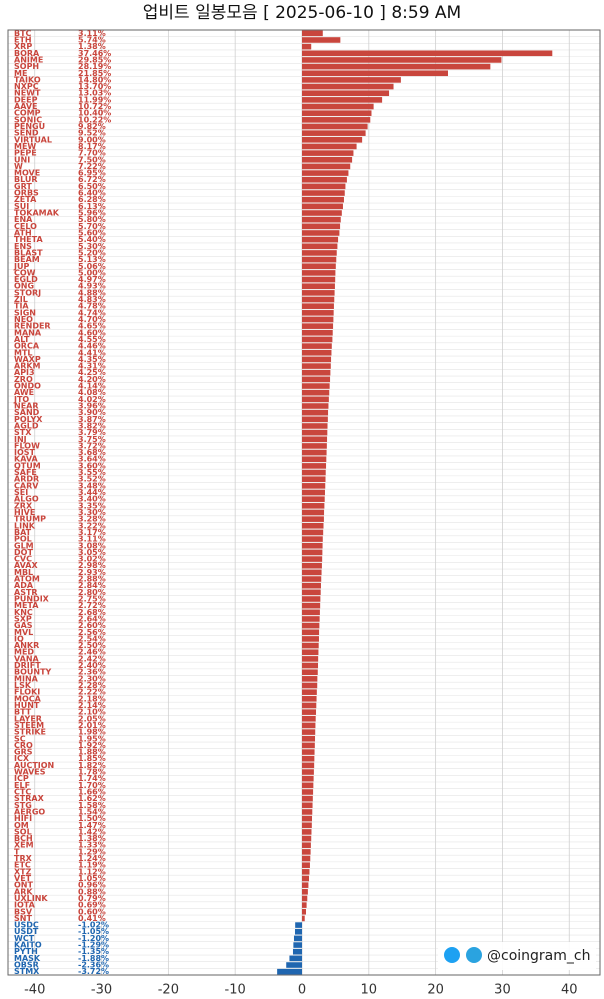 Image resolution: width=604 pixels, height=999 pixels. What do you see at coordinates (92, 252) in the screenshot?
I see `value-label: 5.20%` at bounding box center [92, 252].